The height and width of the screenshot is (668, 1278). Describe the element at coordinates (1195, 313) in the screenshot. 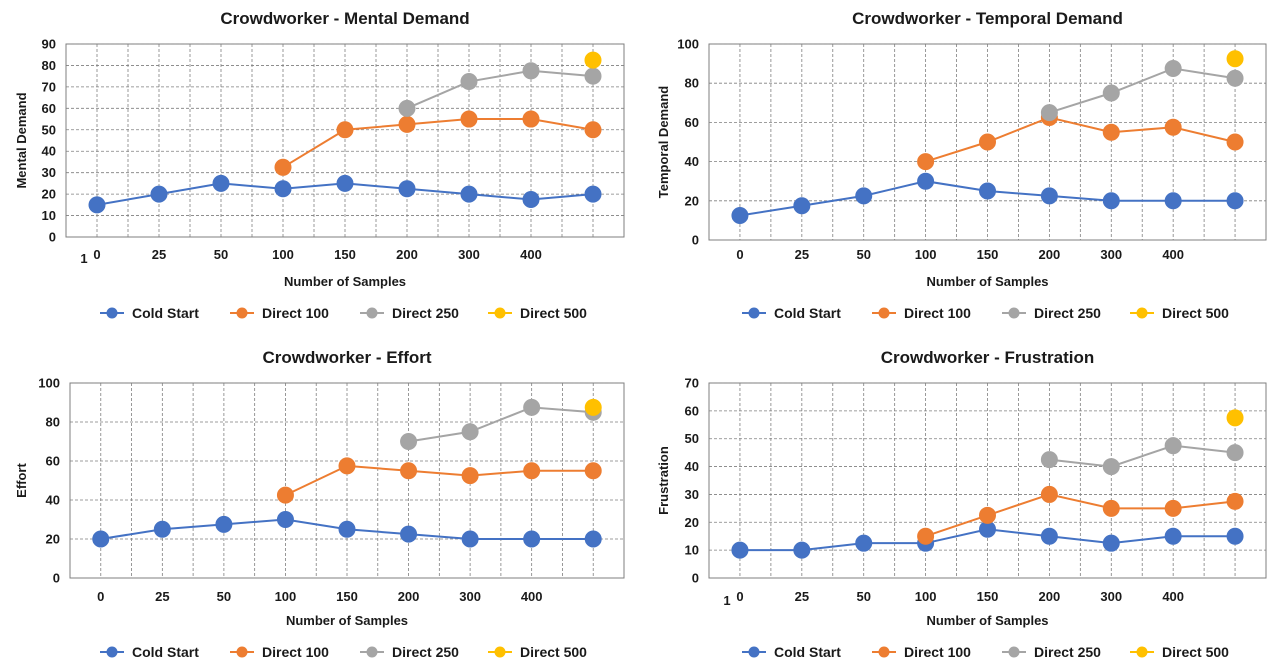

I see `legend-label: Direct 500` at that location.